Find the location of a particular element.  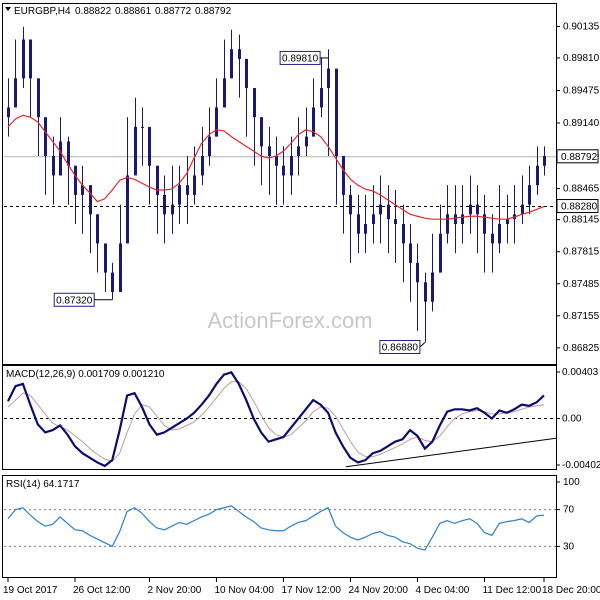

macd-main-line is located at coordinates (276, 419).